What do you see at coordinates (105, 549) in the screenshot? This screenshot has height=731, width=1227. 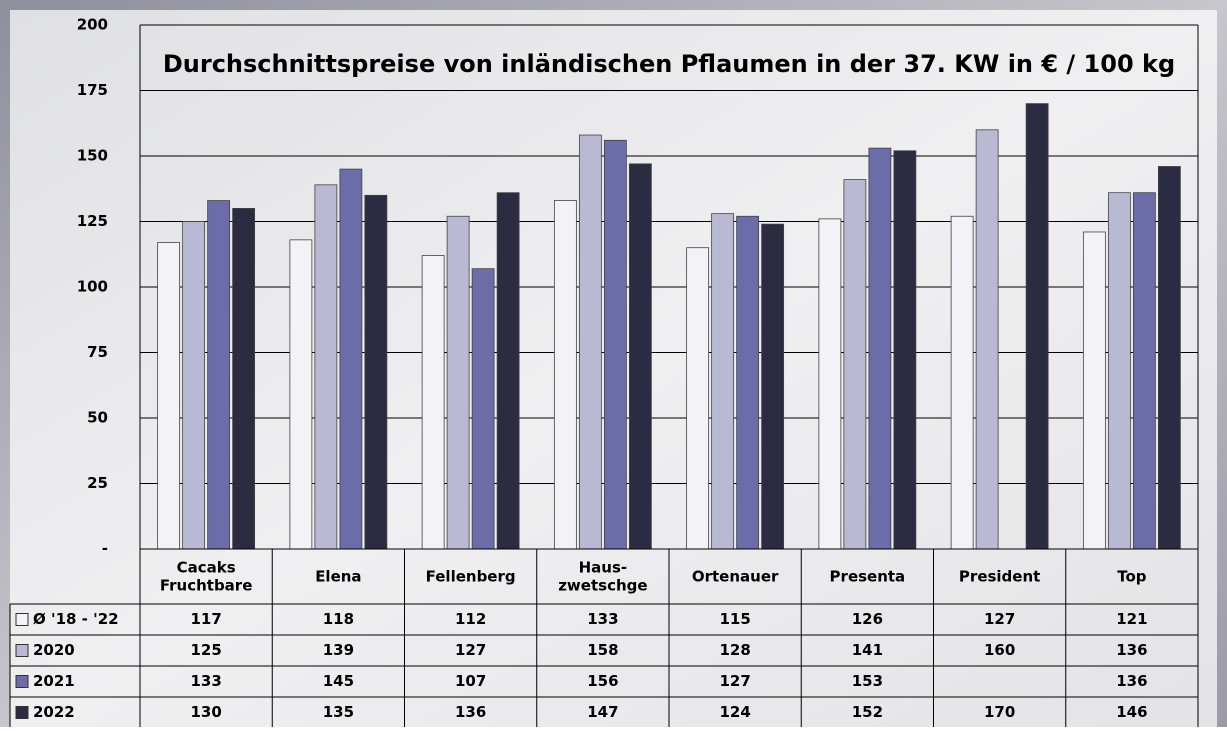 I see `y-tick-label: -` at bounding box center [105, 549].